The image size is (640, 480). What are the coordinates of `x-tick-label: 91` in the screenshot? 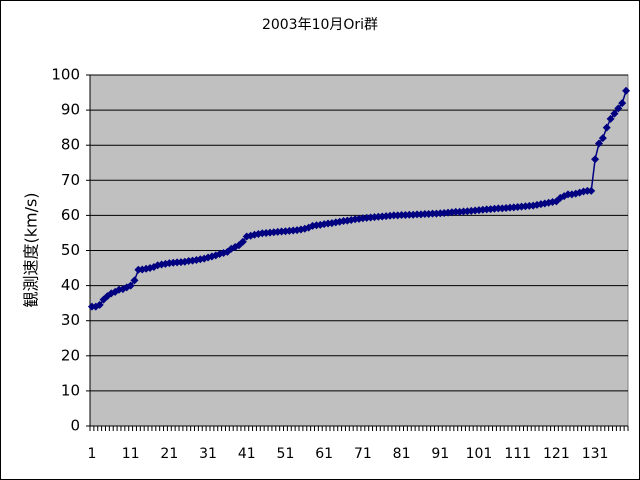 It's located at (440, 454).